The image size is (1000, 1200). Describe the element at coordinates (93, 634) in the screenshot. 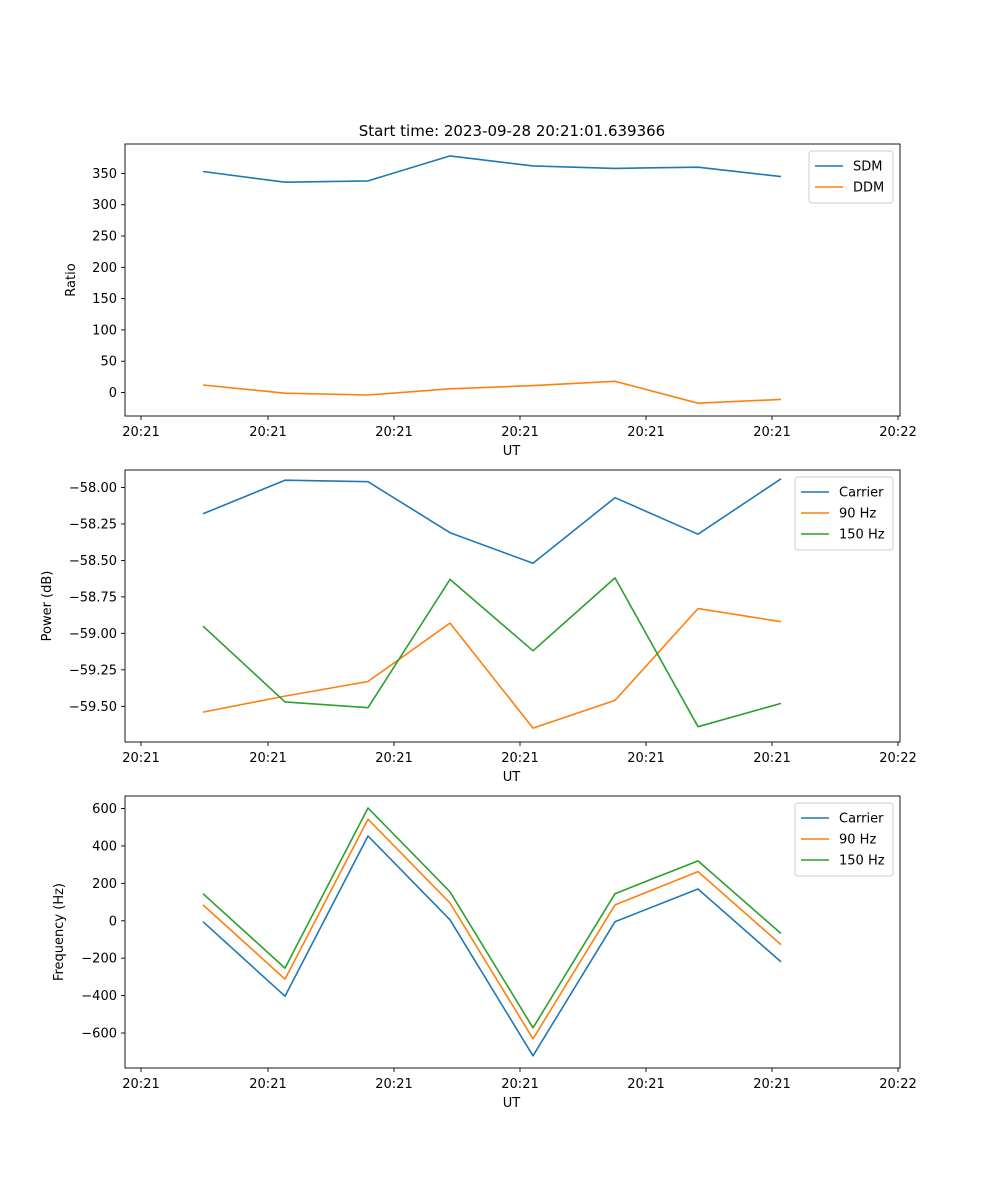

I see `y-tick-label: −59.00` at that location.